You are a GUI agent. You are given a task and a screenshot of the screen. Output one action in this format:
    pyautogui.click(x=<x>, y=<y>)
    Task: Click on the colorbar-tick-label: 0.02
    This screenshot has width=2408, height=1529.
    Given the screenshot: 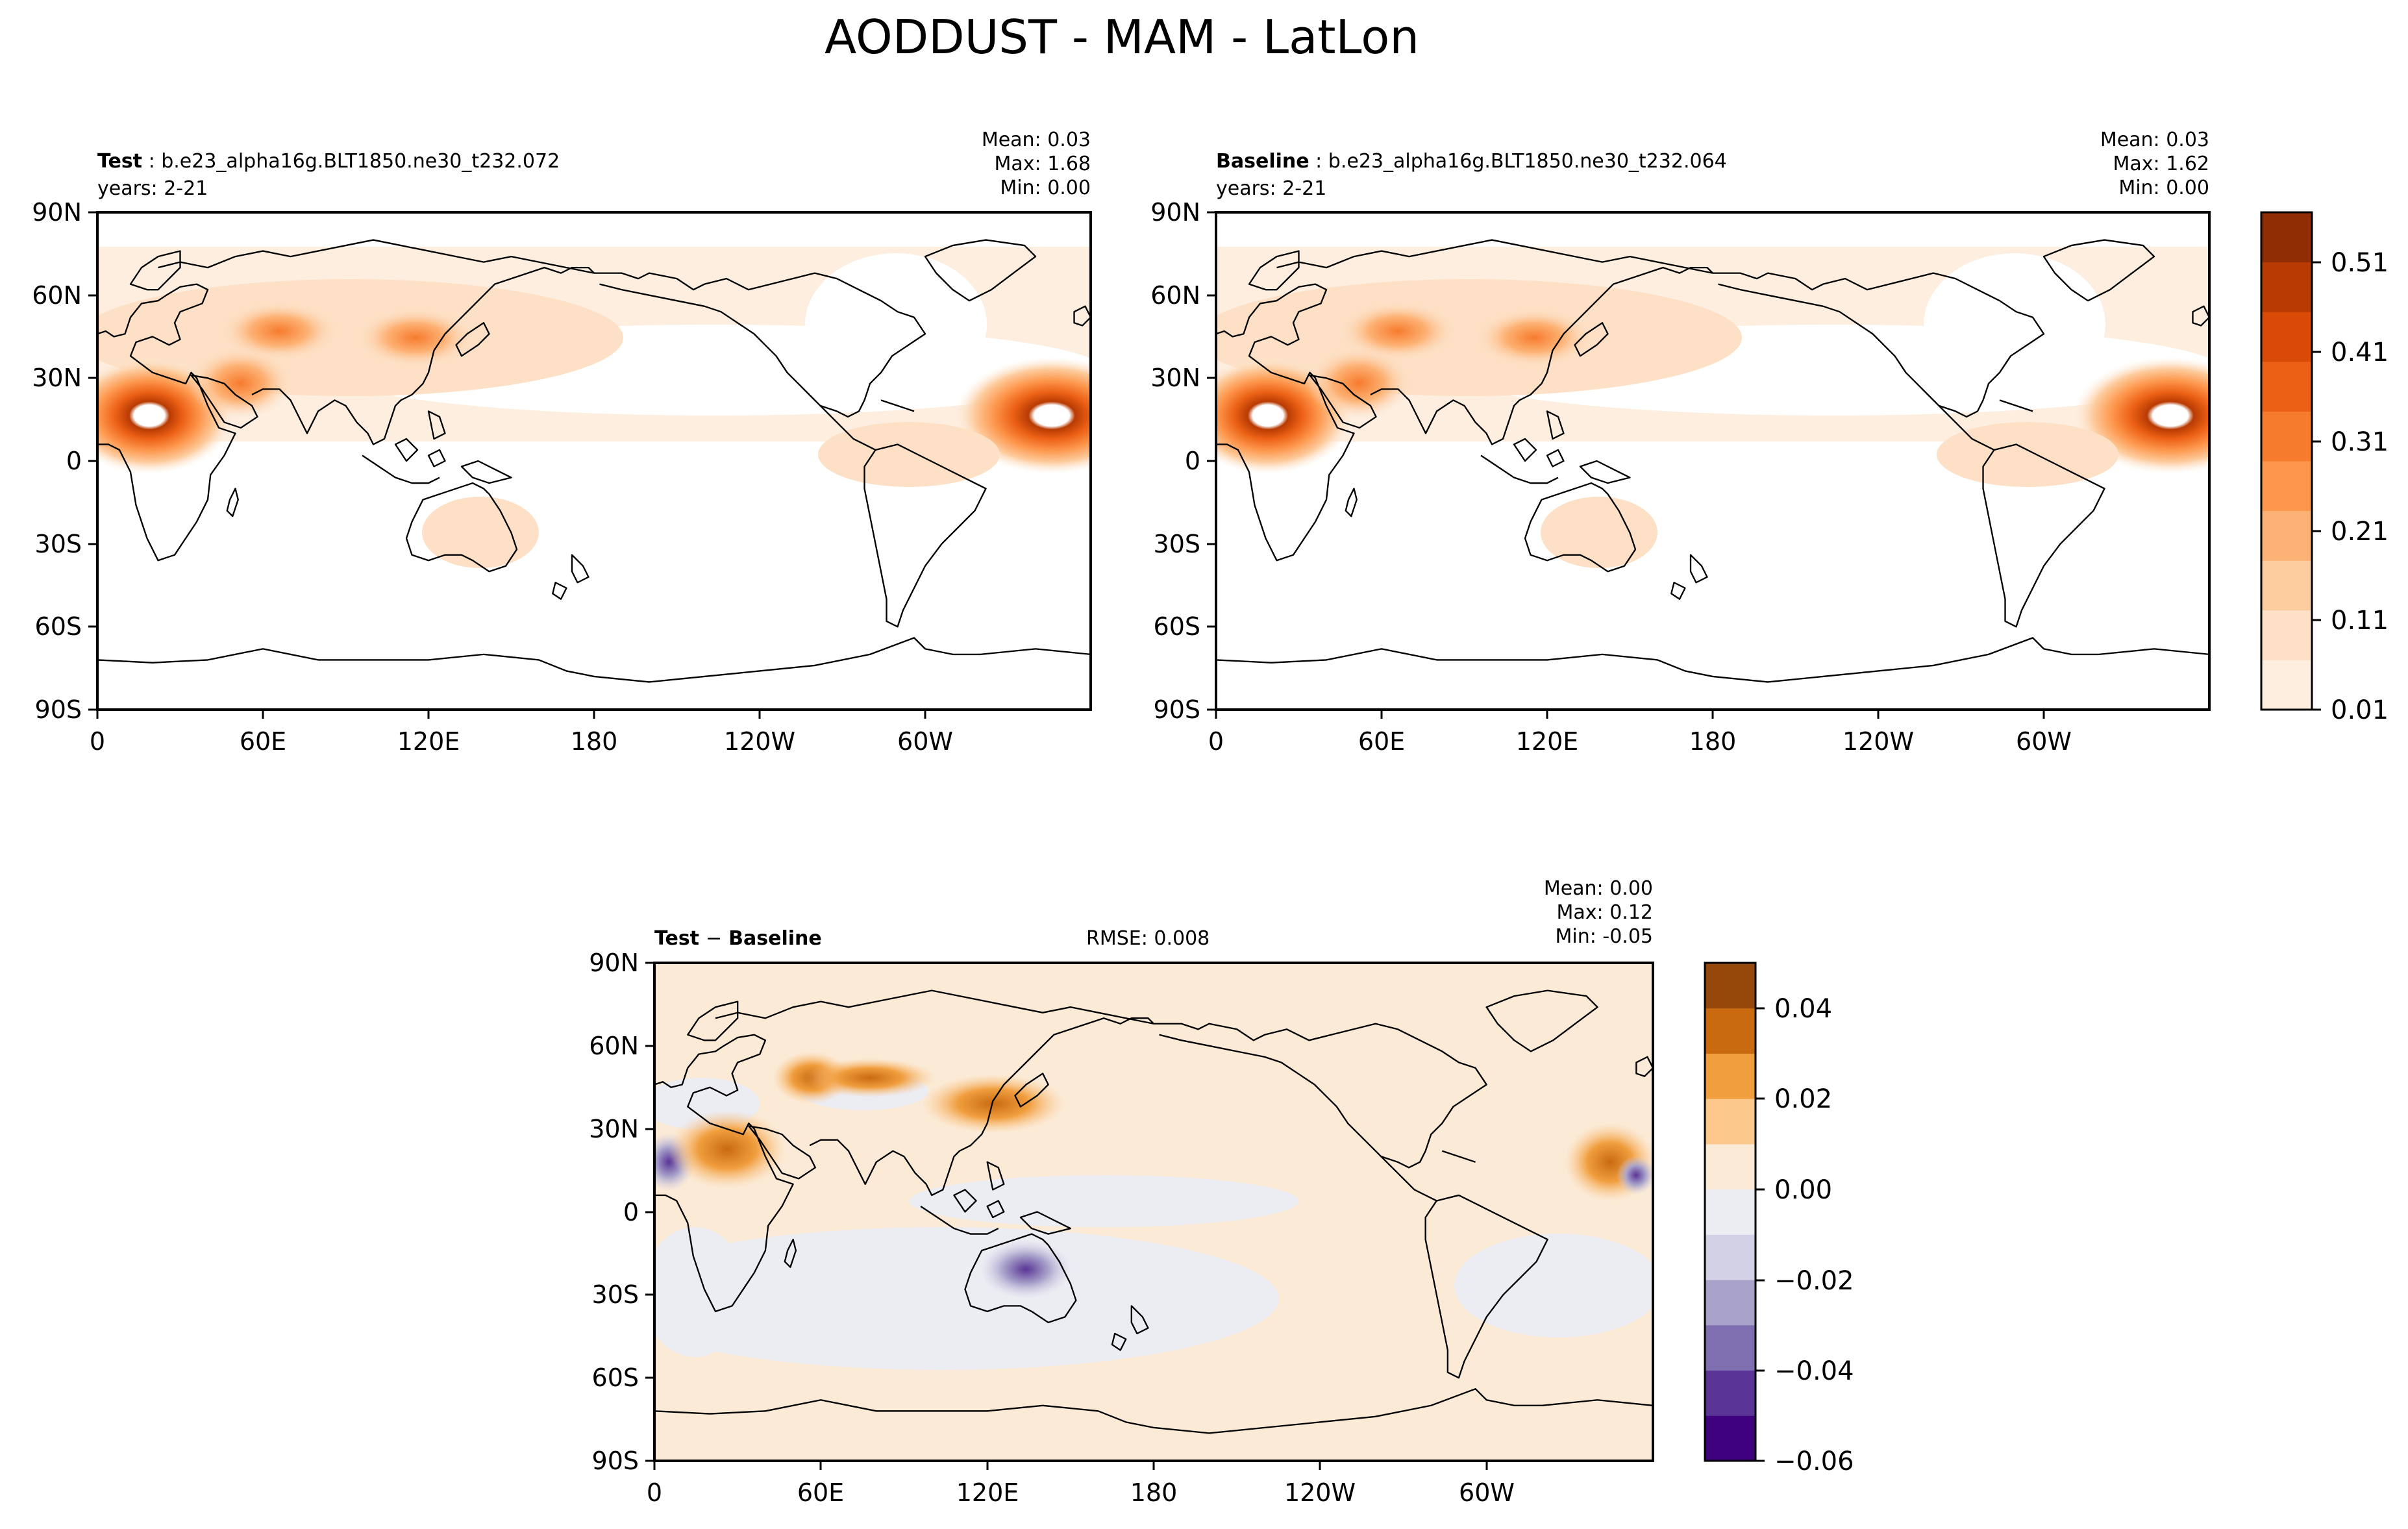 What is the action you would take?
    pyautogui.click(x=1803, y=1099)
    